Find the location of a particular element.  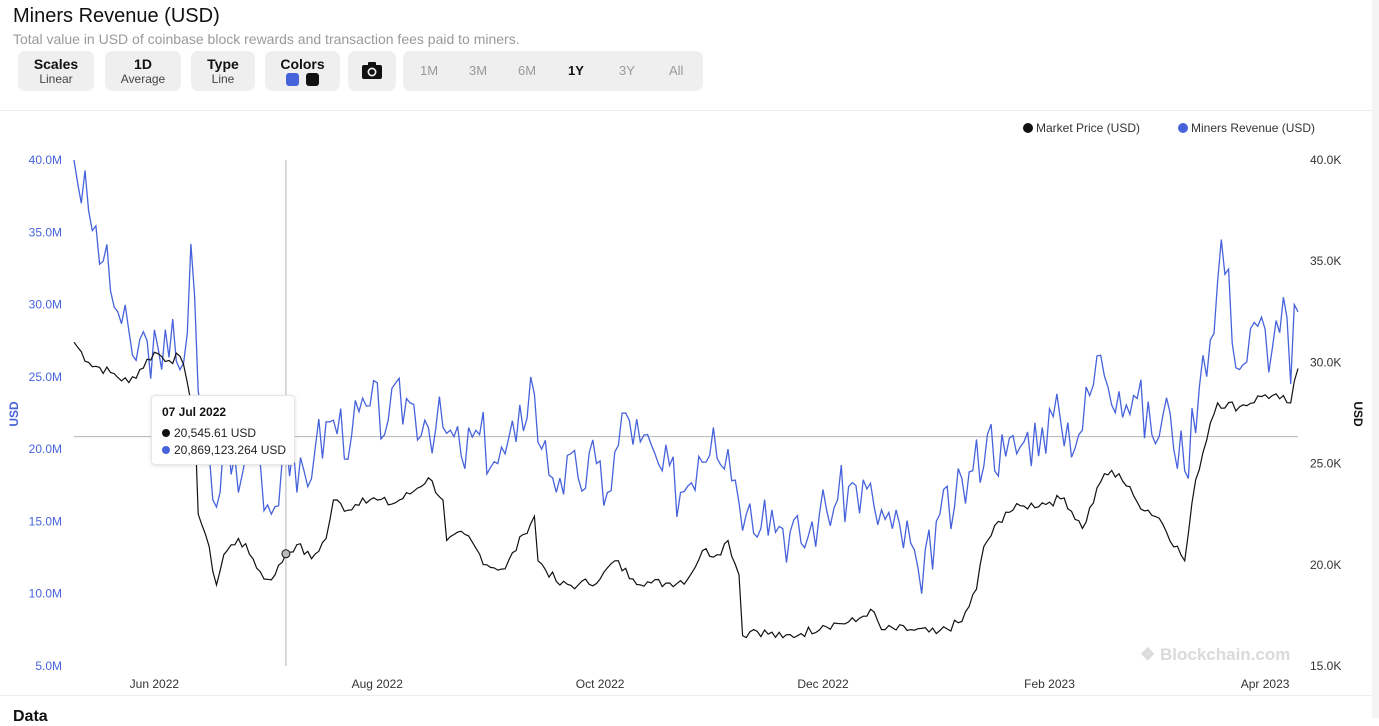

y-left-tick-label: 20.0M is located at coordinates (45, 449).